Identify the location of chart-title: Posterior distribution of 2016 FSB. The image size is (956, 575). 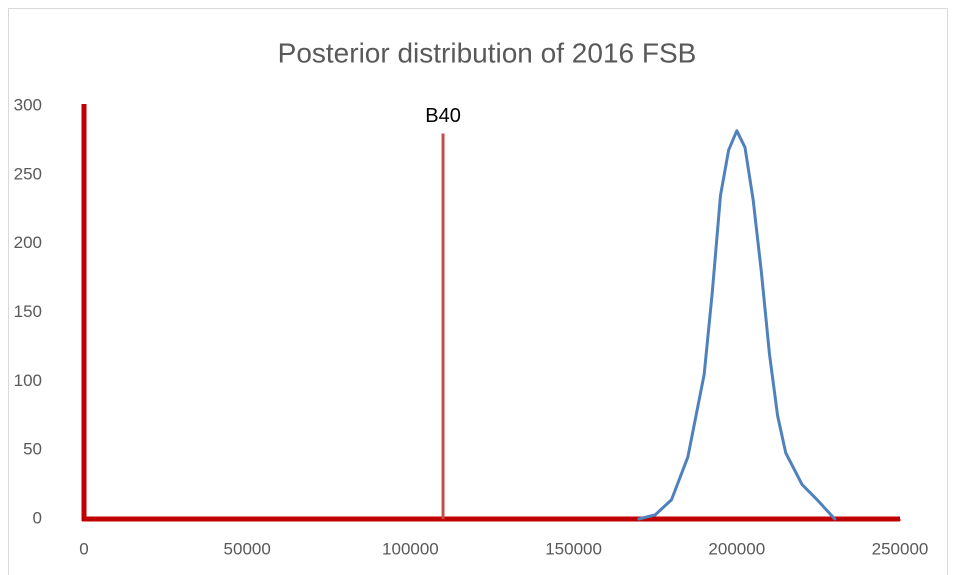
(487, 52).